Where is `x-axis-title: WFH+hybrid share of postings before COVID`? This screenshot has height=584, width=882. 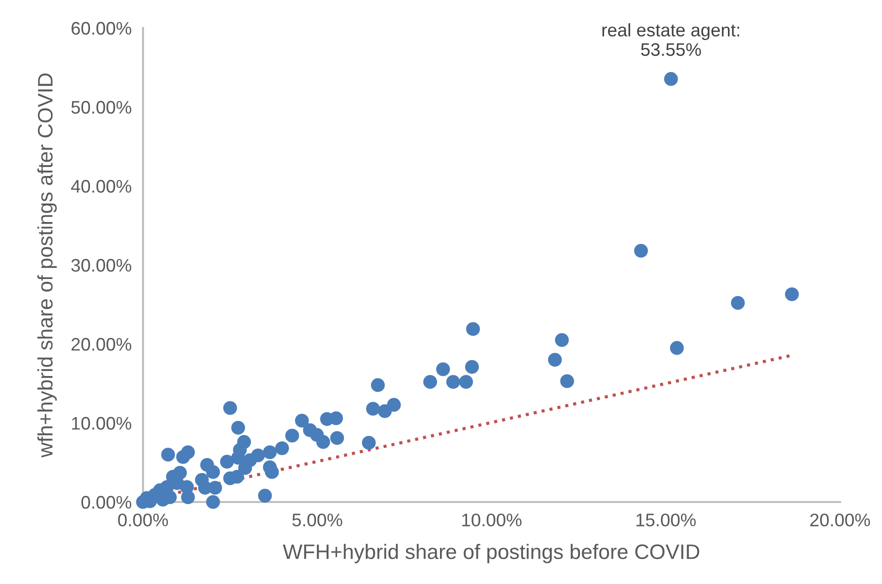
x-axis-title: WFH+hybrid share of postings before COVID is located at coordinates (491, 554).